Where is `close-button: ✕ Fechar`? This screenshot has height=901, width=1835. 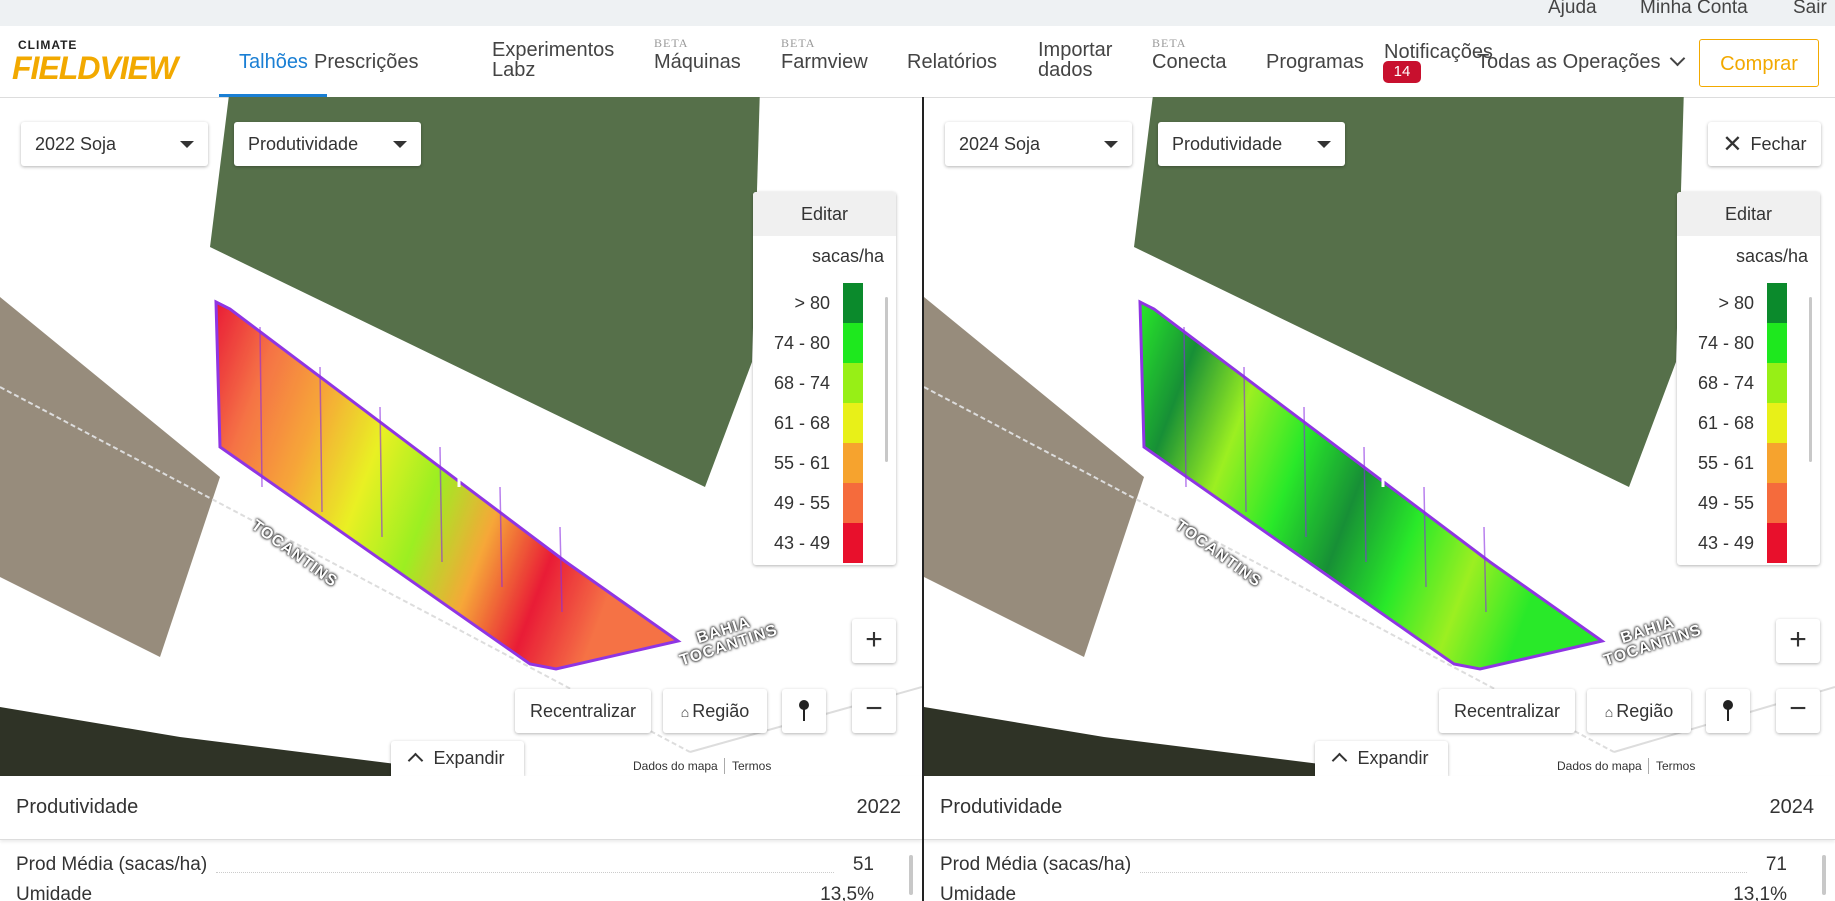 close-button: ✕ Fechar is located at coordinates (1764, 144).